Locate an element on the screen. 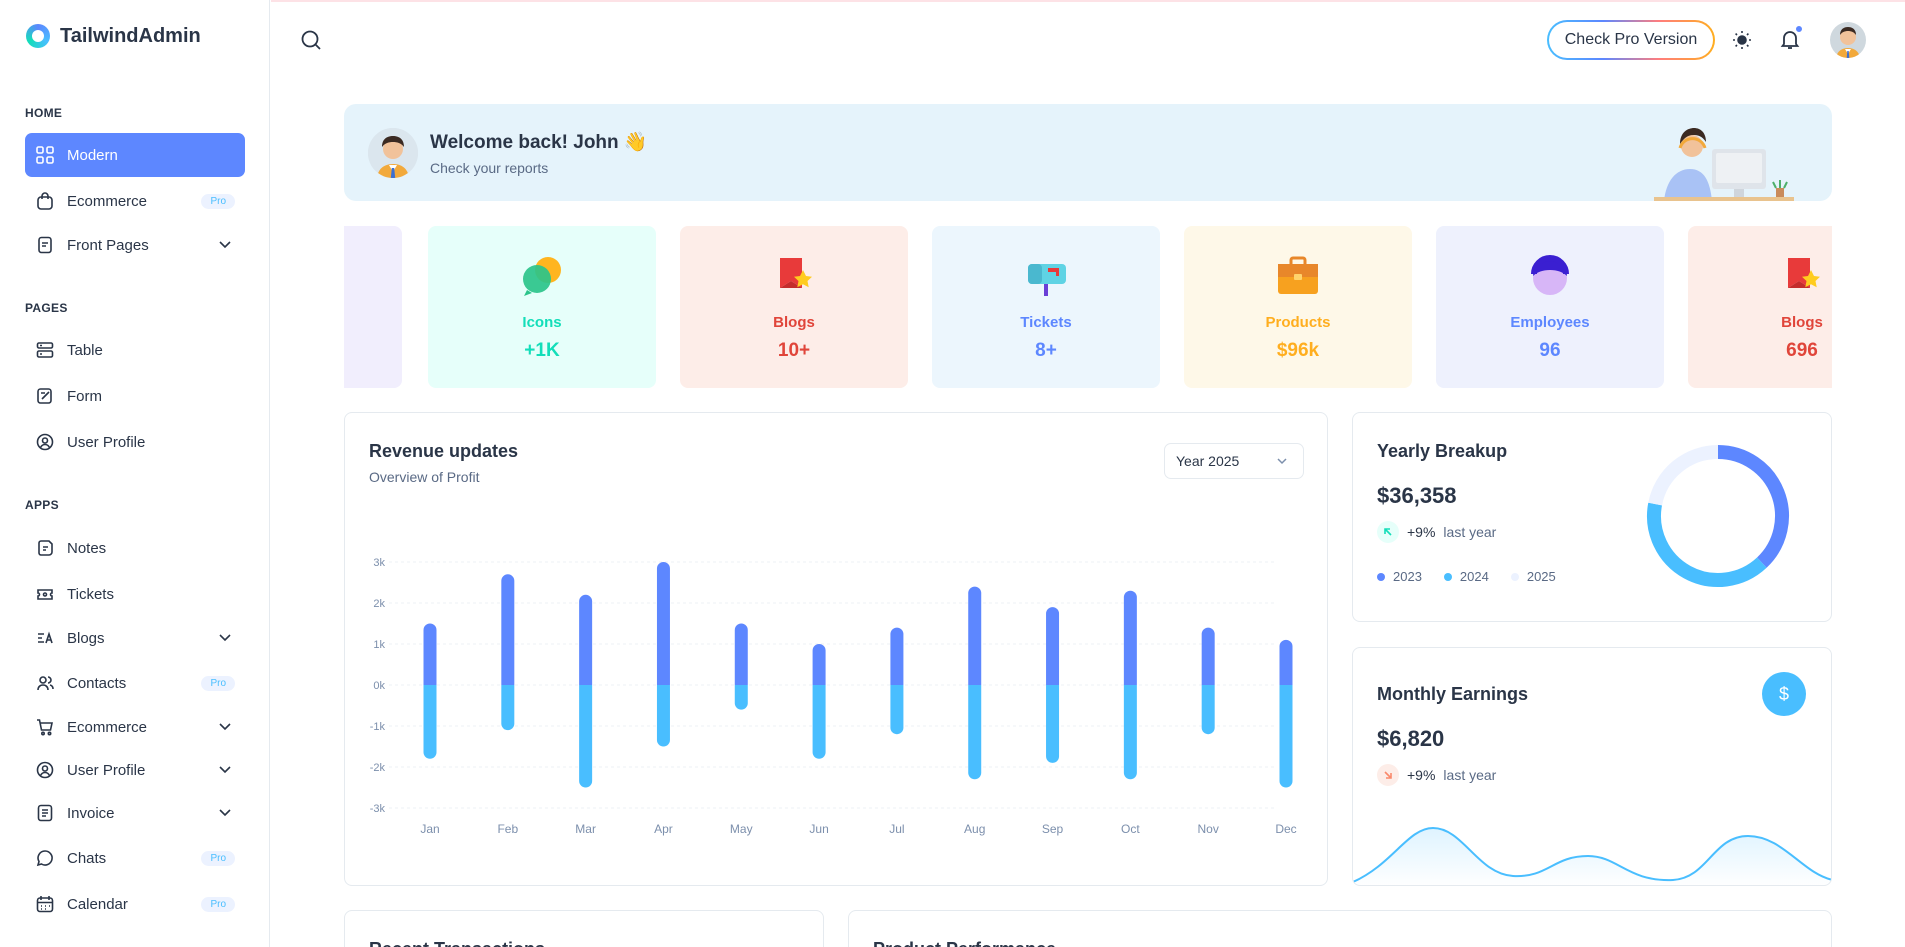 Image resolution: width=1905 pixels, height=947 pixels. invoice-icon is located at coordinates (45, 813).